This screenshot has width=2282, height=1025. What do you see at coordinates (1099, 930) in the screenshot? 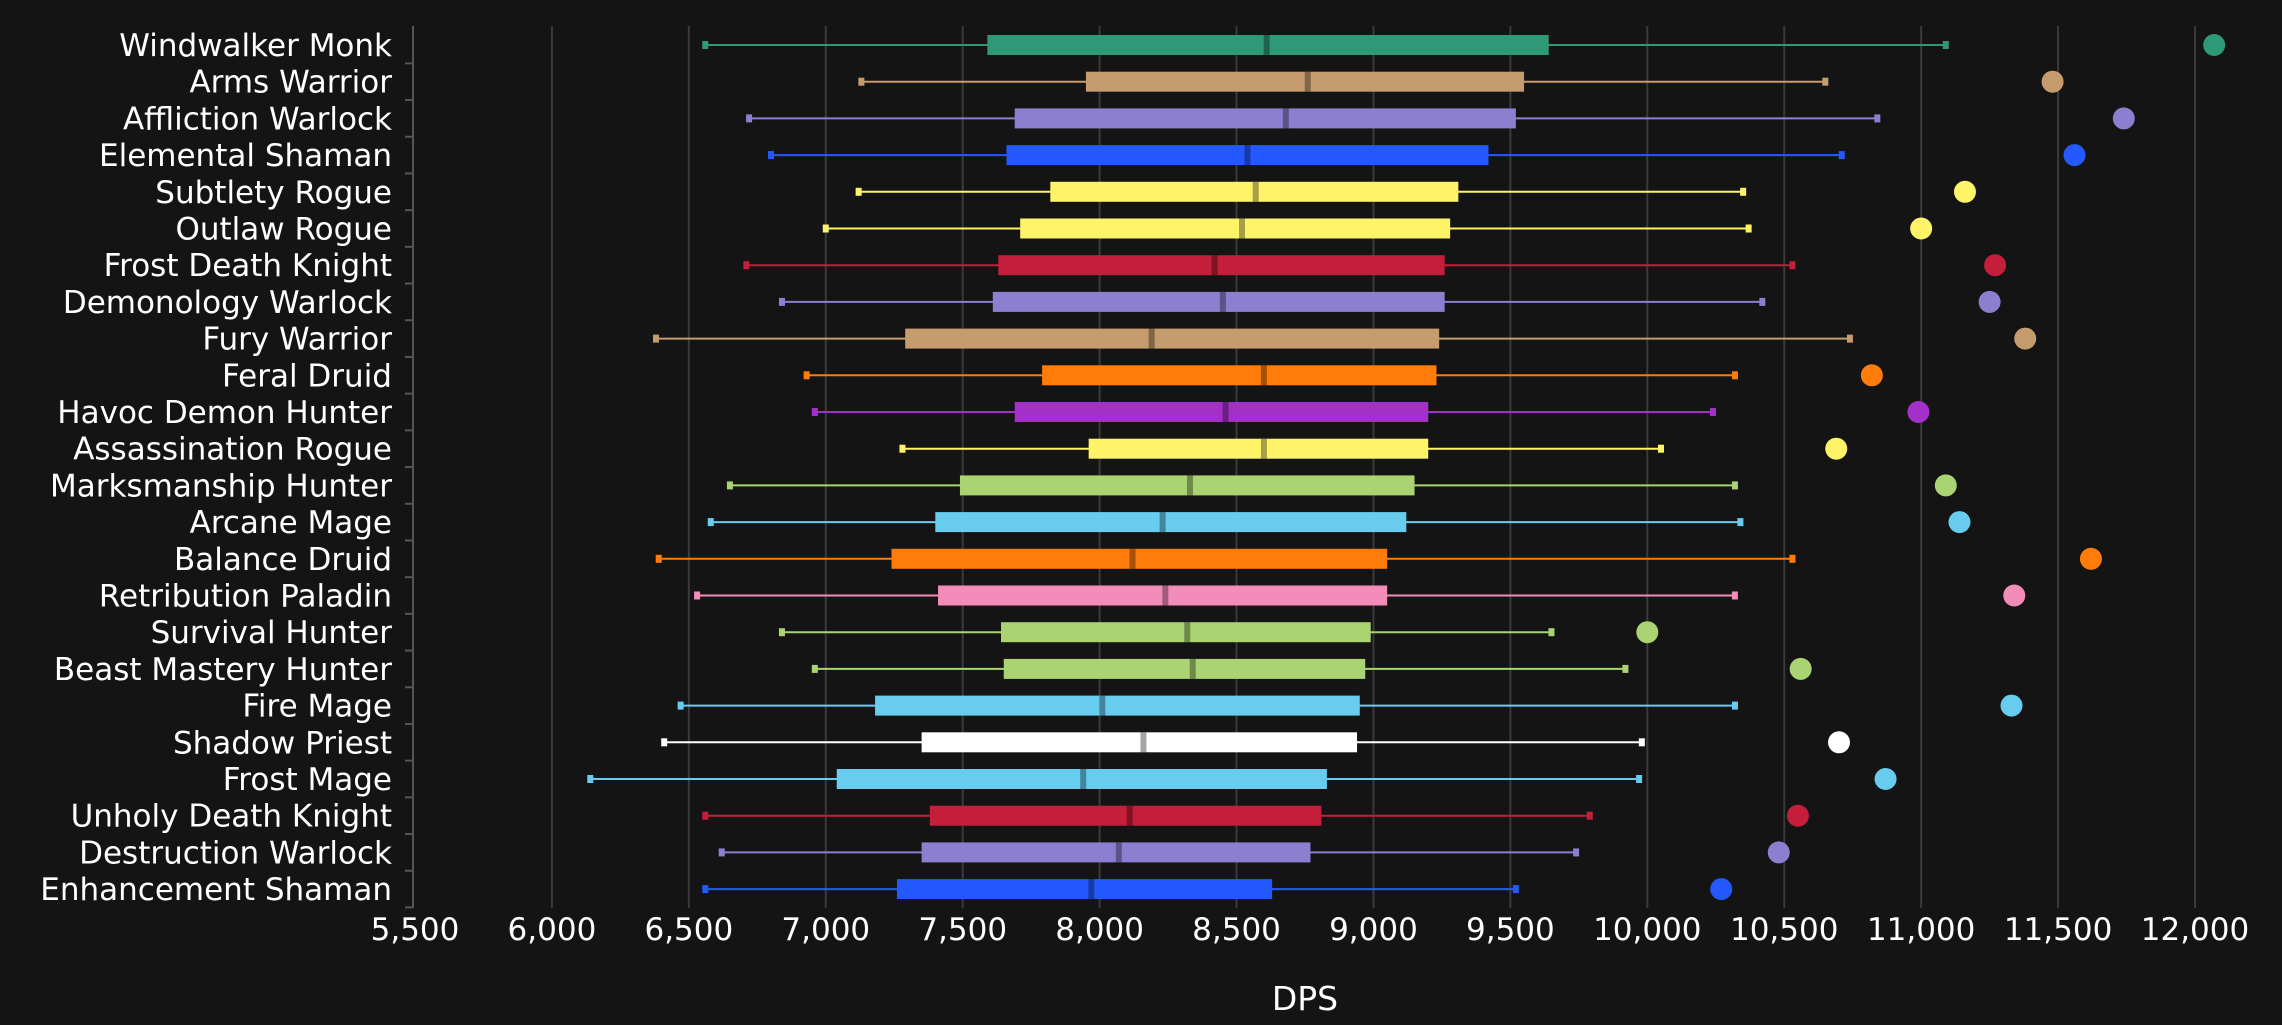
I see `x-tick-label: 8,000` at bounding box center [1099, 930].